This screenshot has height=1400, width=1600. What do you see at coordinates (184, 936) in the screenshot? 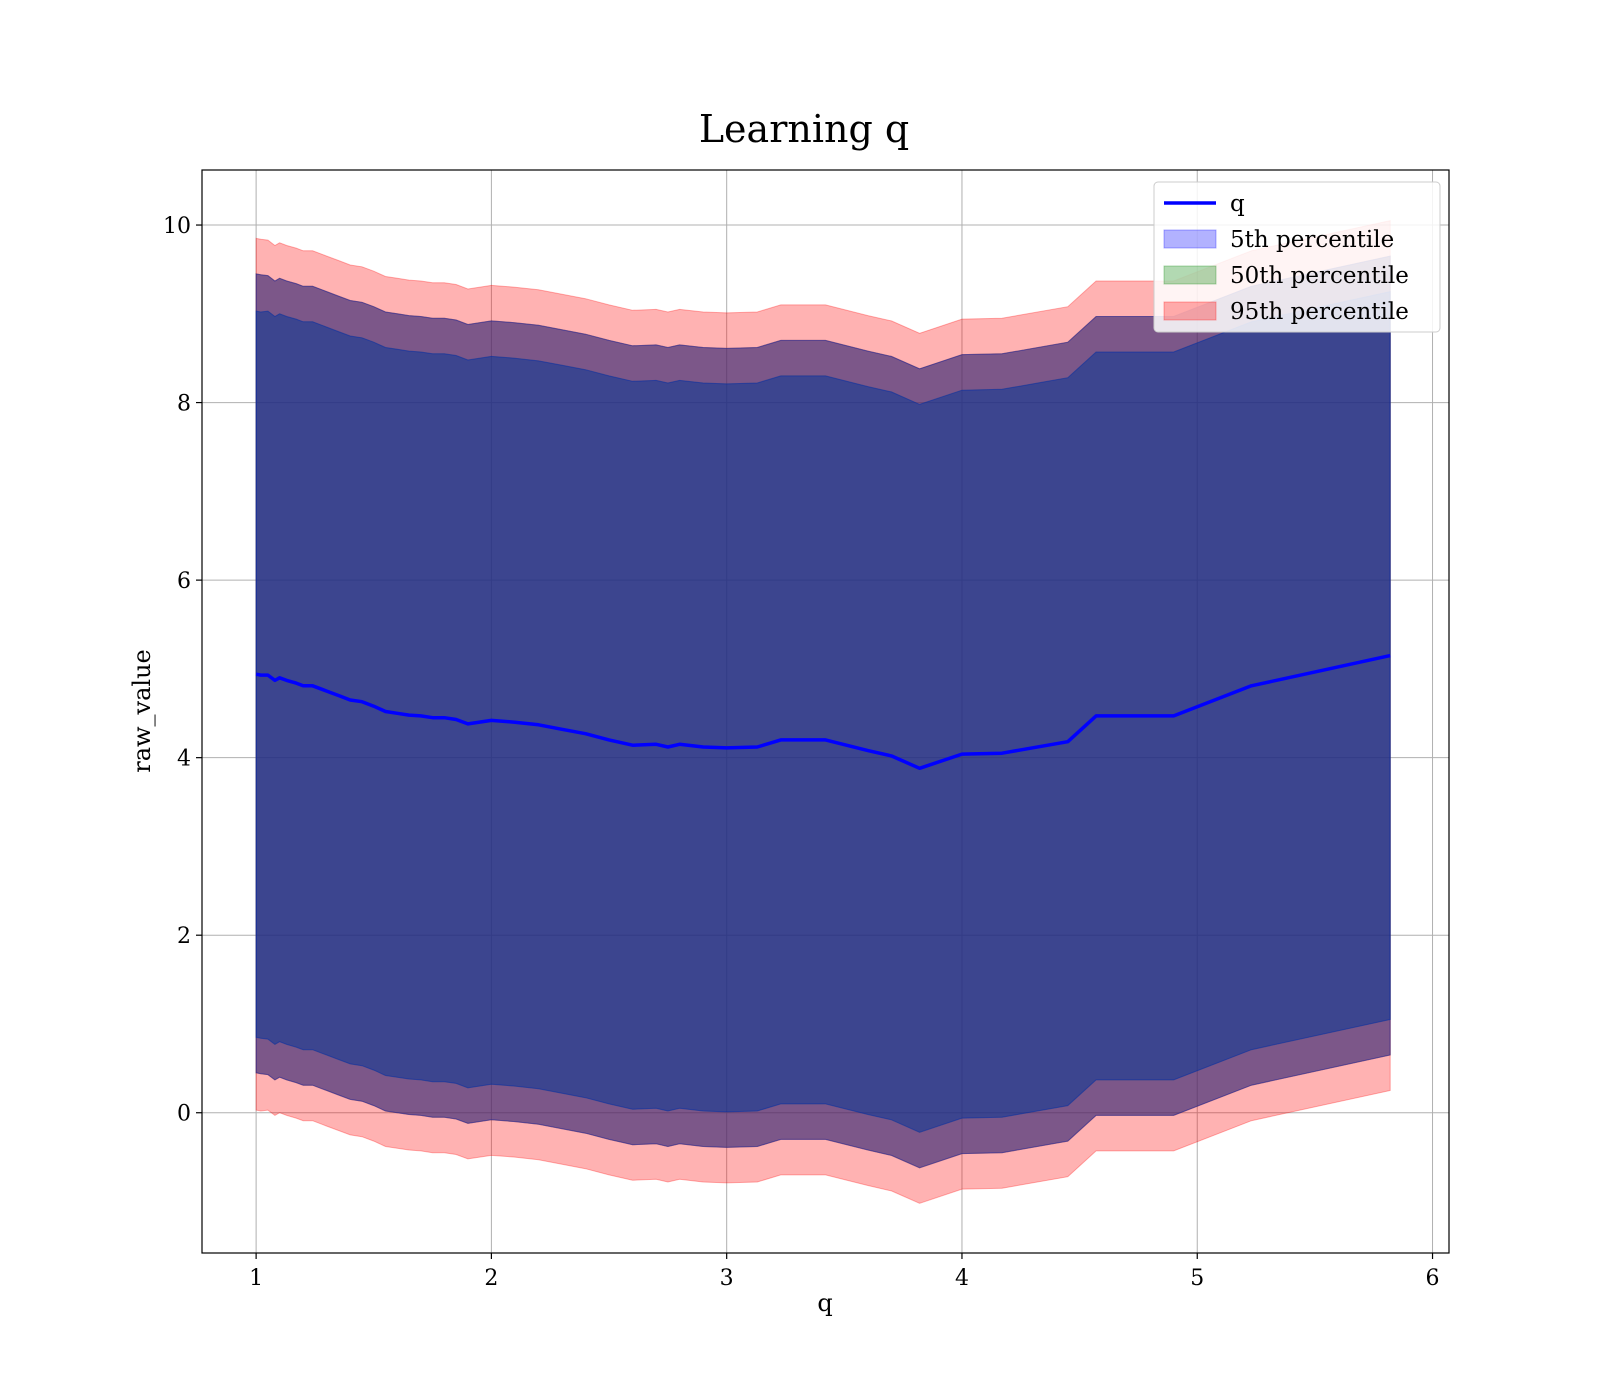
I see `y-tick-label: 2` at bounding box center [184, 936].